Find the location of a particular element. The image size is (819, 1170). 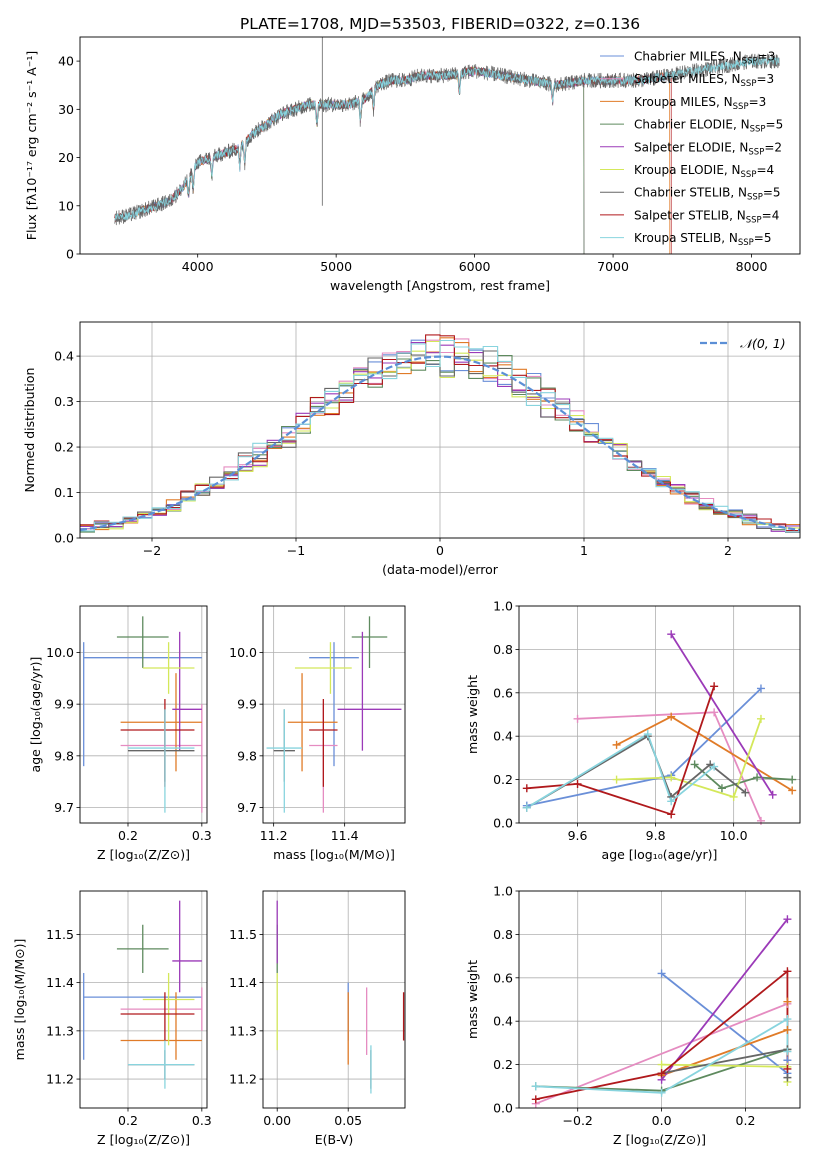

legend: 𝒩(0, 1) is located at coordinates (743, 343).